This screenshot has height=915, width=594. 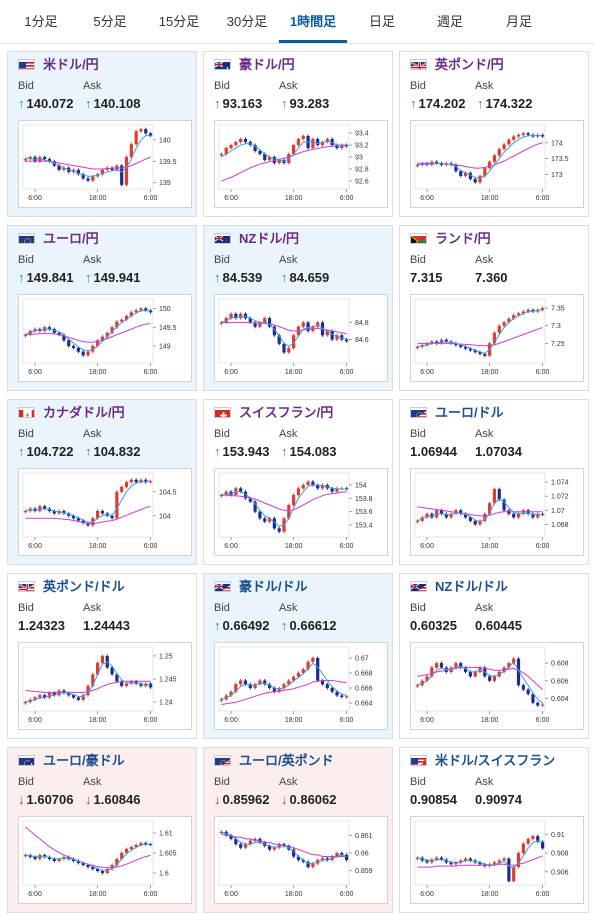 What do you see at coordinates (113, 451) in the screenshot?
I see `ask-value: ↑ 104.832` at bounding box center [113, 451].